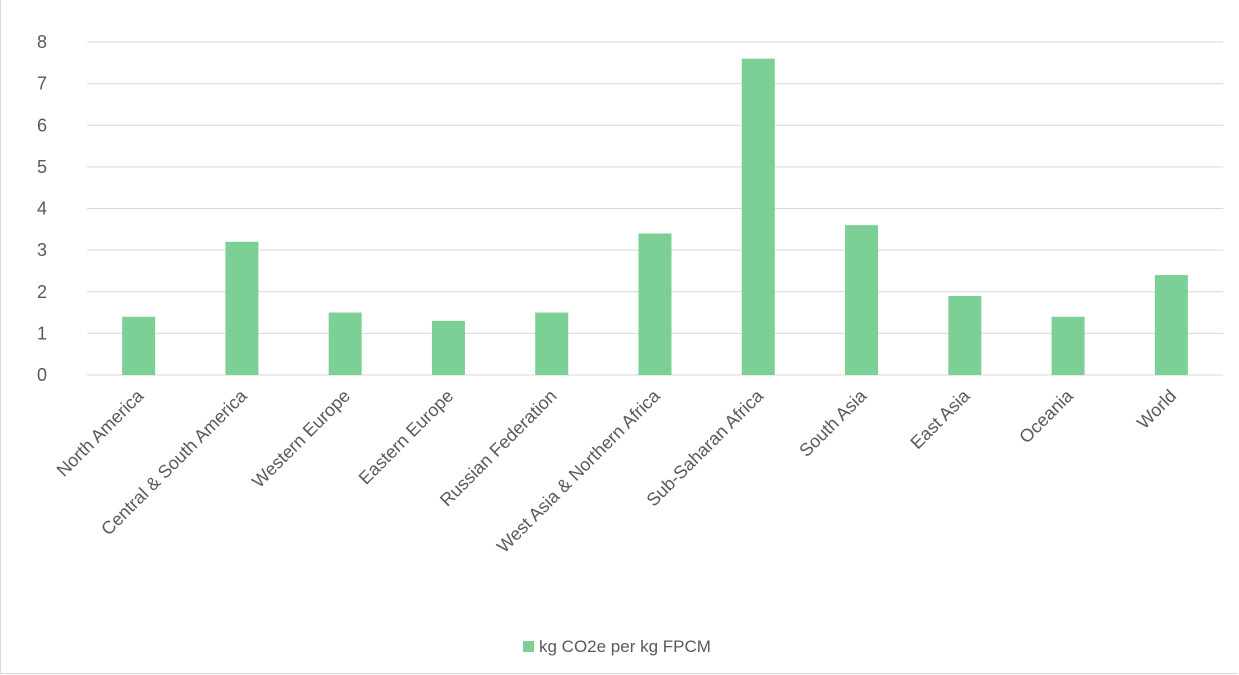  What do you see at coordinates (833, 423) in the screenshot?
I see `x-tick-label: South Asia` at bounding box center [833, 423].